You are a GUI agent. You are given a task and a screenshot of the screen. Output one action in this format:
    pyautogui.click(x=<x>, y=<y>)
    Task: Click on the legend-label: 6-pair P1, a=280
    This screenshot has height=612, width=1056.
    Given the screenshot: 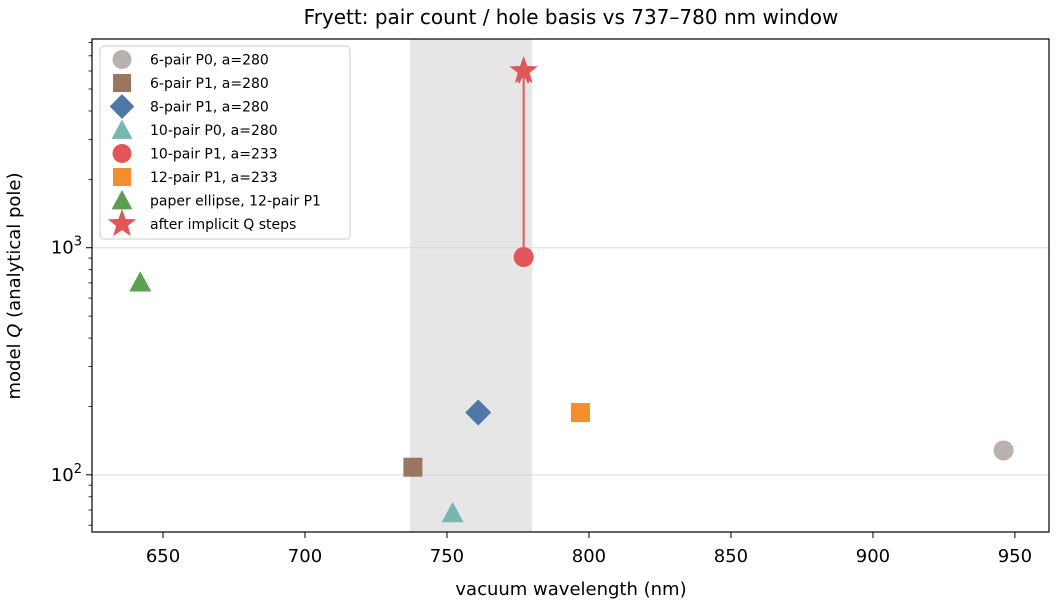 What is the action you would take?
    pyautogui.click(x=209, y=84)
    